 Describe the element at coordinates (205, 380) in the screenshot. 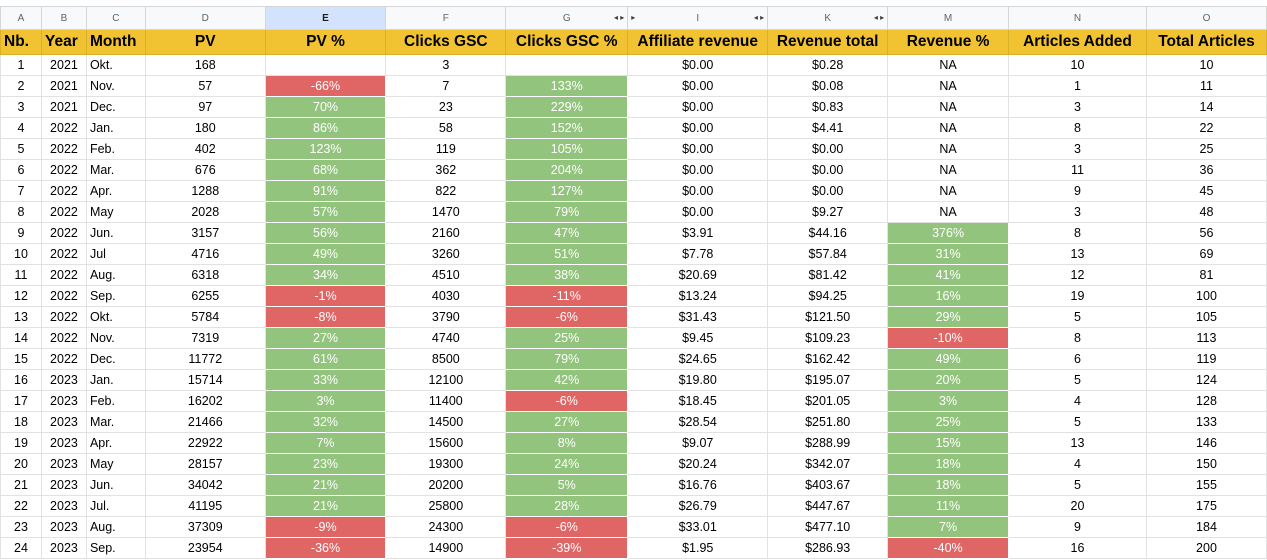

I see `cell-pv: 15714` at that location.